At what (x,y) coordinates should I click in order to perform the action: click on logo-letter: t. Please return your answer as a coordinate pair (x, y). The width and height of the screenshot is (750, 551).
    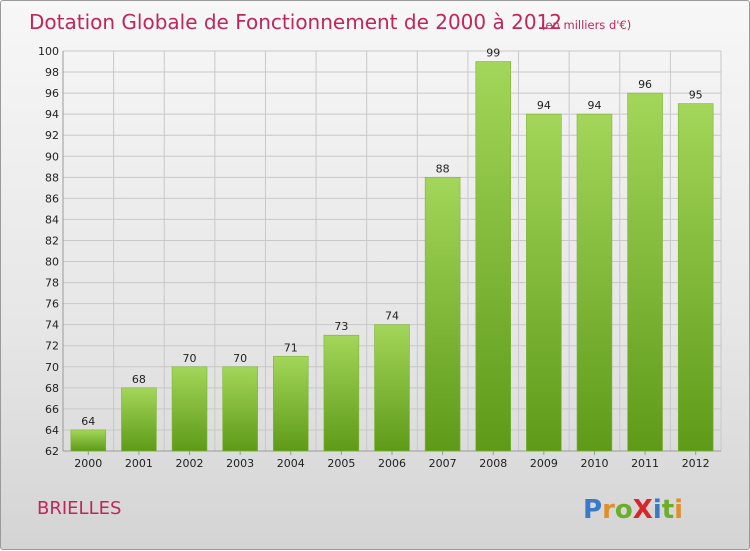
    Looking at the image, I should click on (668, 510).